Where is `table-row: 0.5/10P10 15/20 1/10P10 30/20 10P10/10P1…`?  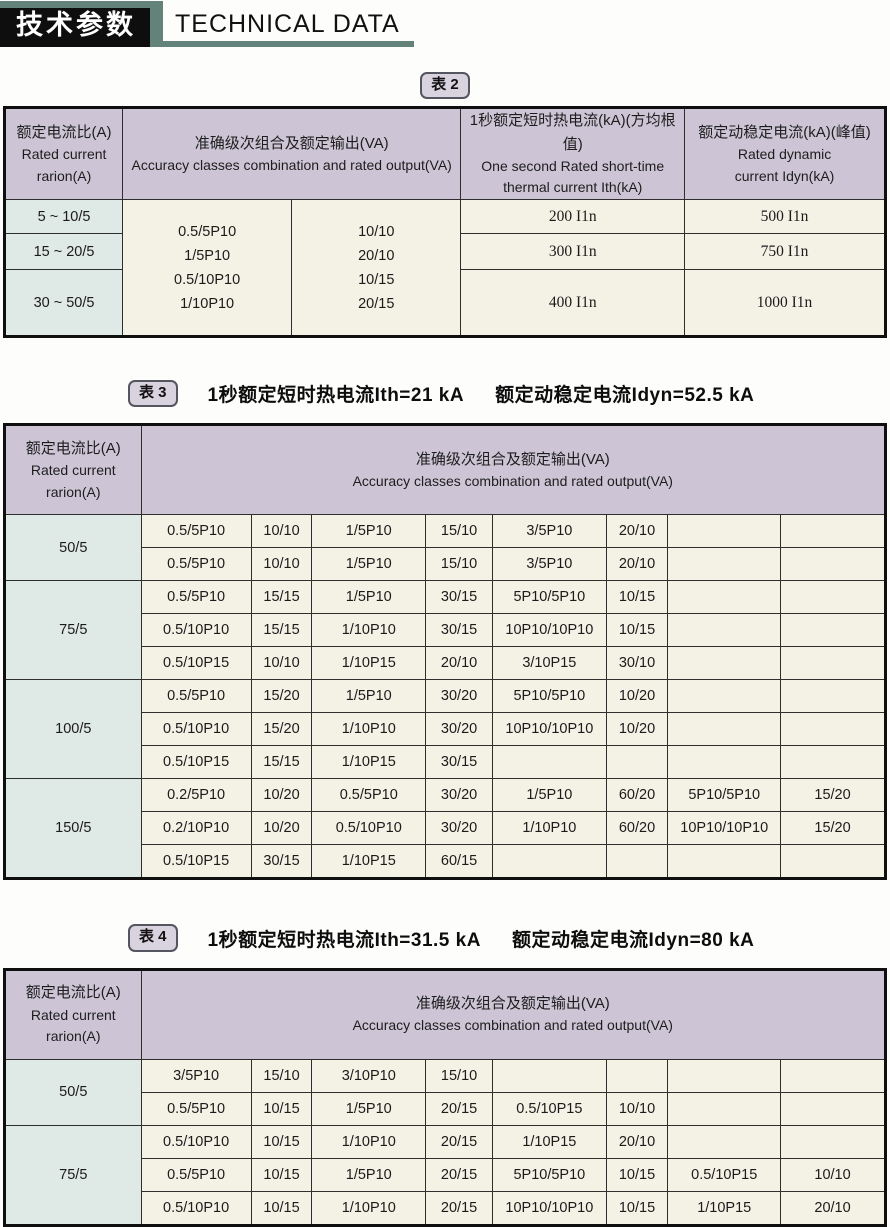
table-row: 0.5/10P10 15/20 1/10P10 30/20 10P10/10P1… is located at coordinates (445, 729).